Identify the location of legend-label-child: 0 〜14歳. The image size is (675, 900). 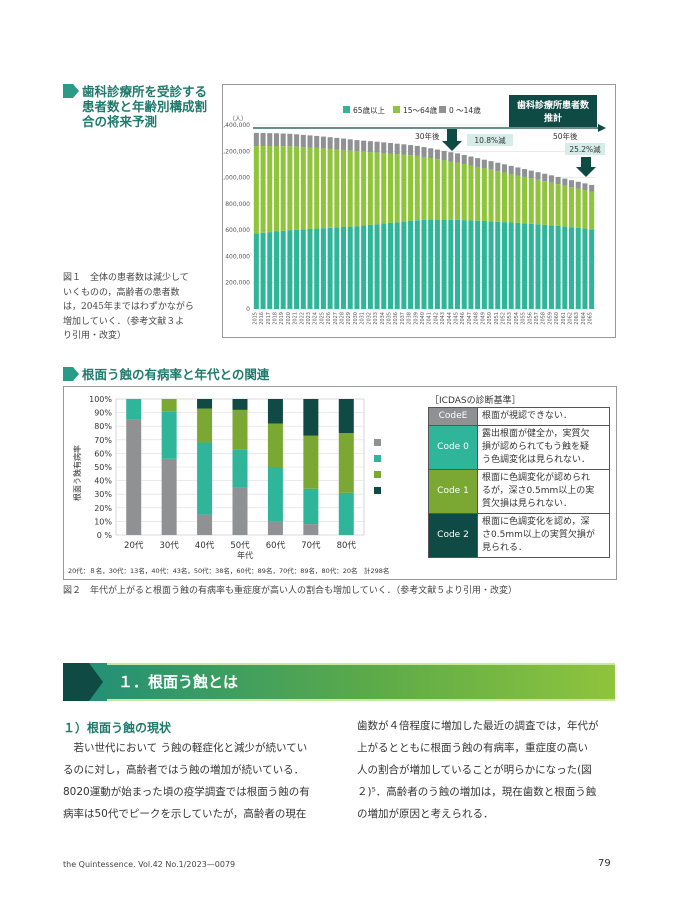
(465, 110).